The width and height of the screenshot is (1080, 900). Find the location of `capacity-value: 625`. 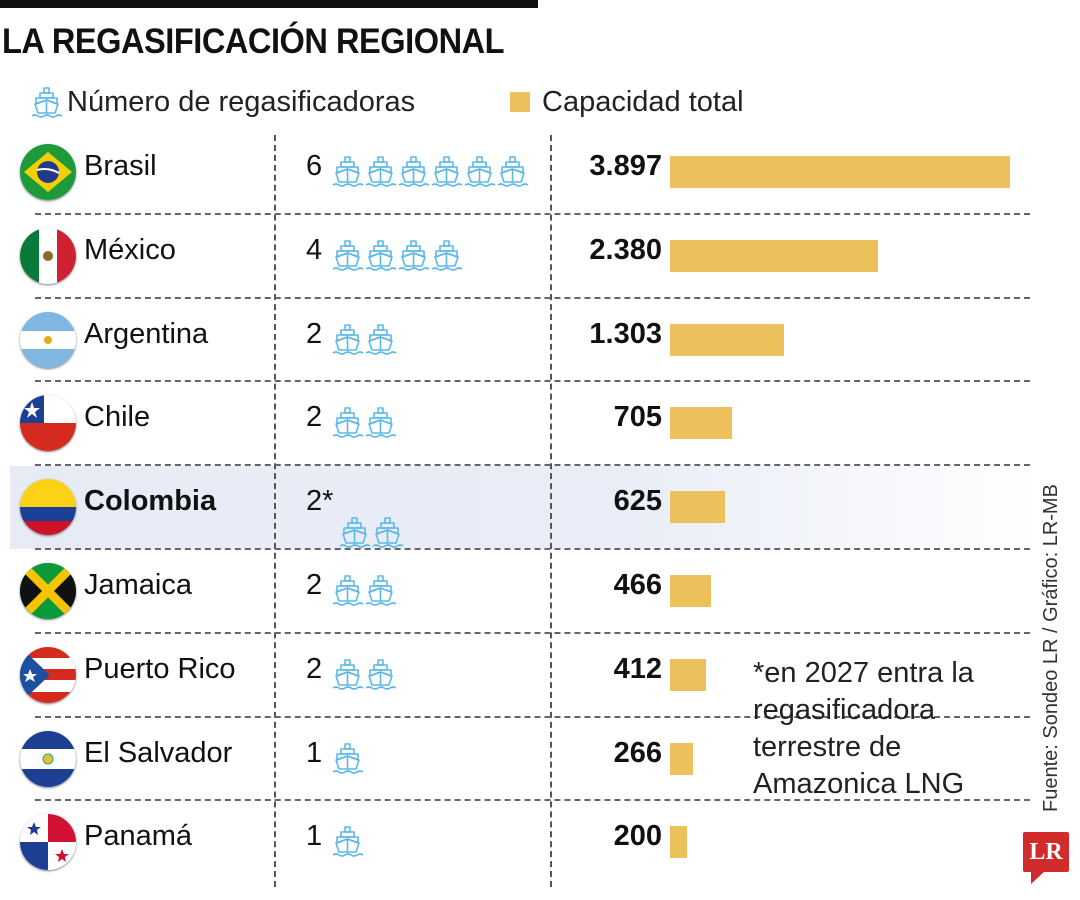

capacity-value: 625 is located at coordinates (637, 501).